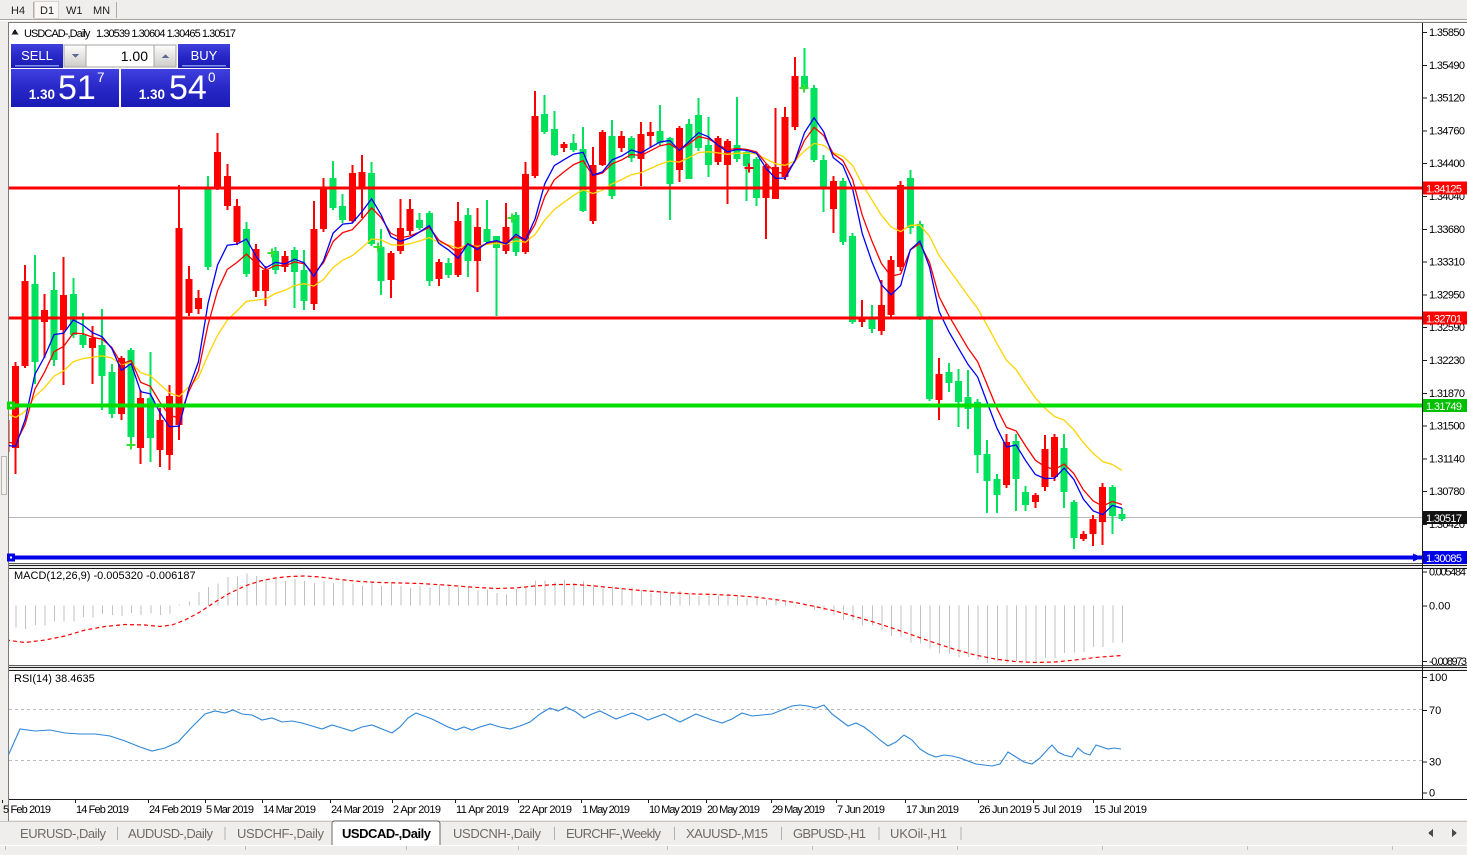 This screenshot has width=1467, height=855. Describe the element at coordinates (101, 11) in the screenshot. I see `svg-text: MN` at that location.